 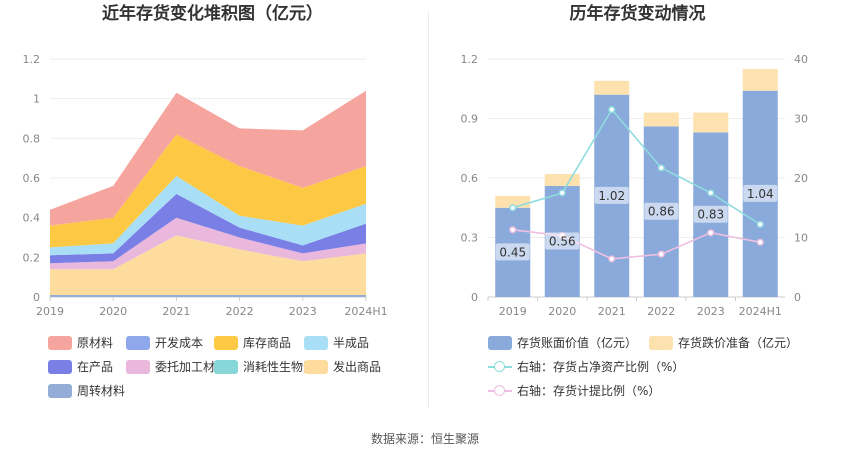 What do you see at coordinates (95, 343) in the screenshot?
I see `legend-label: 原材料` at bounding box center [95, 343].